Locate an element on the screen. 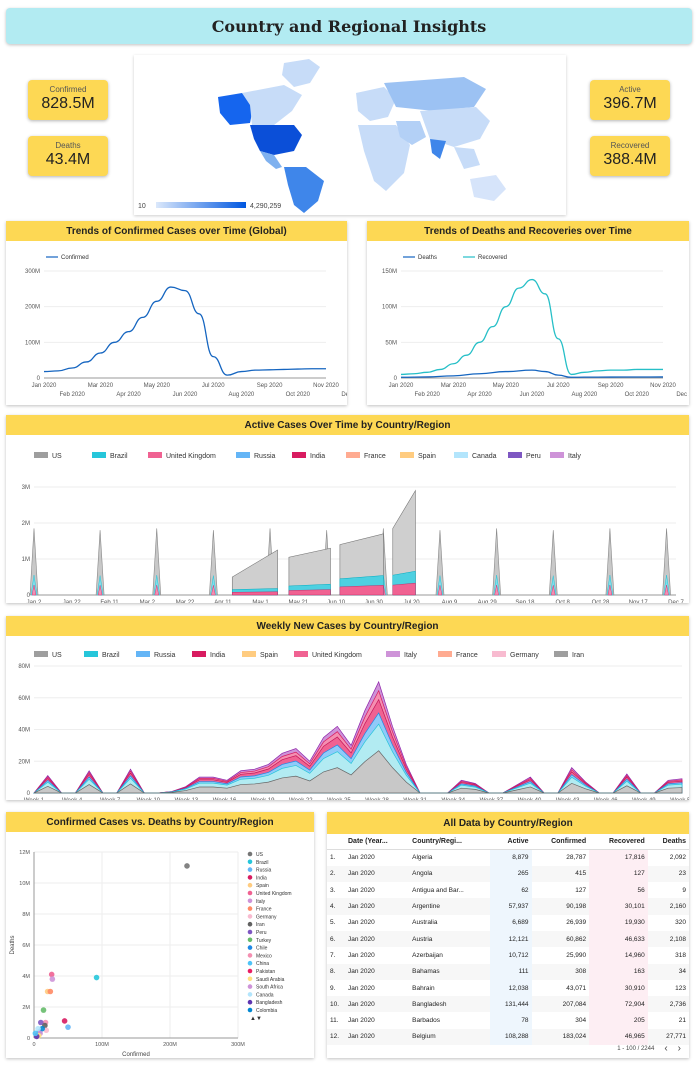  row-index: 7. is located at coordinates (333, 955).